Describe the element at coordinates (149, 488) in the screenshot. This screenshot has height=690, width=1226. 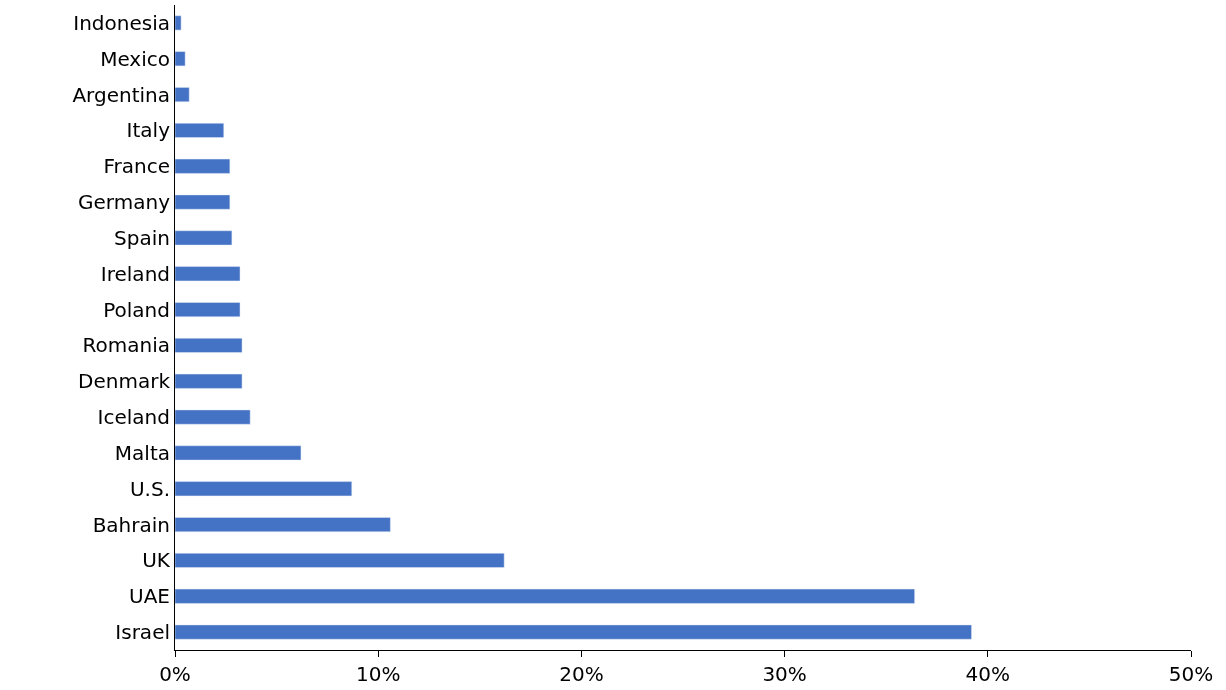
I see `y-tick-label: U.S.` at that location.